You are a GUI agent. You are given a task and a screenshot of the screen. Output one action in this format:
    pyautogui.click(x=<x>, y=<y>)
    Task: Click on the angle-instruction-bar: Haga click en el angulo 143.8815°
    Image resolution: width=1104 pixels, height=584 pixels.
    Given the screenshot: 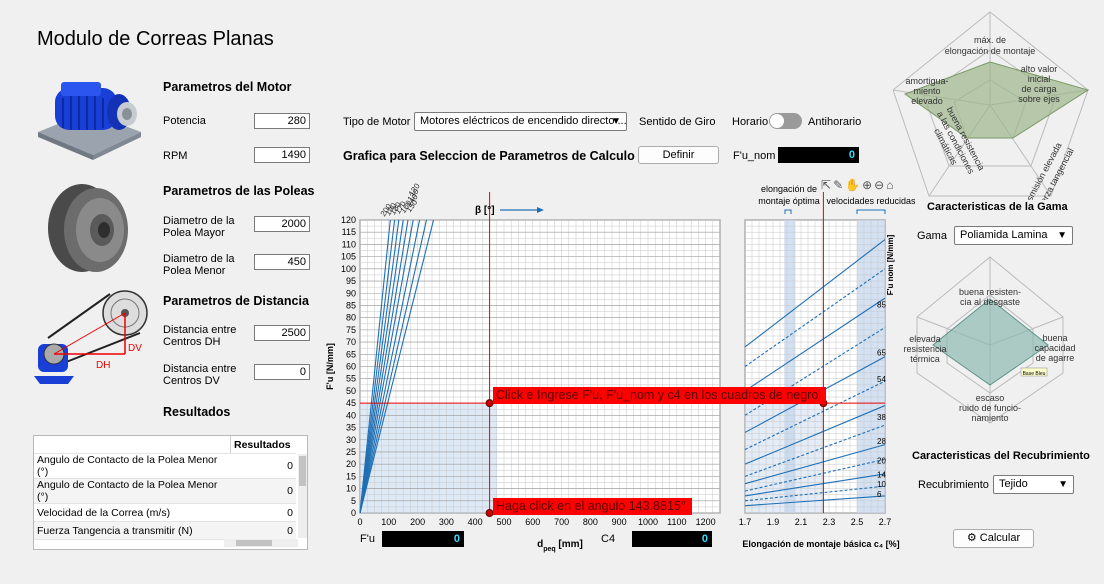 What is the action you would take?
    pyautogui.click(x=592, y=506)
    